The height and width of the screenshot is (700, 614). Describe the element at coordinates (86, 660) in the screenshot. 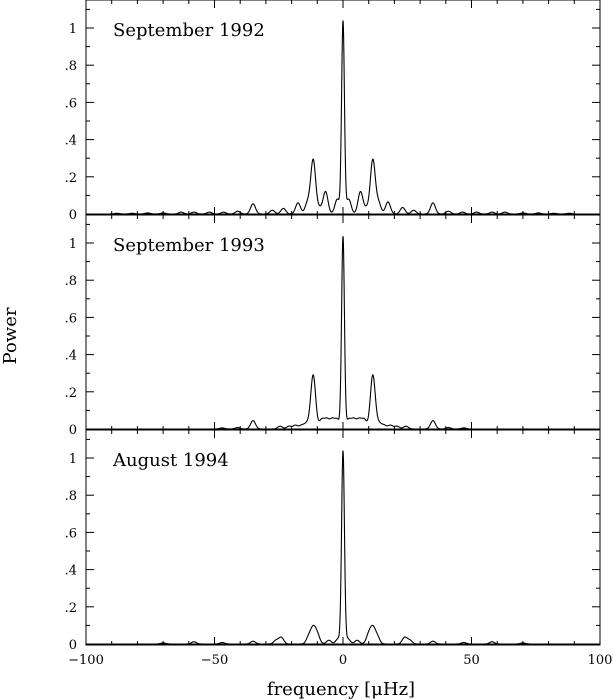

I see `x-tick-label: −100` at that location.